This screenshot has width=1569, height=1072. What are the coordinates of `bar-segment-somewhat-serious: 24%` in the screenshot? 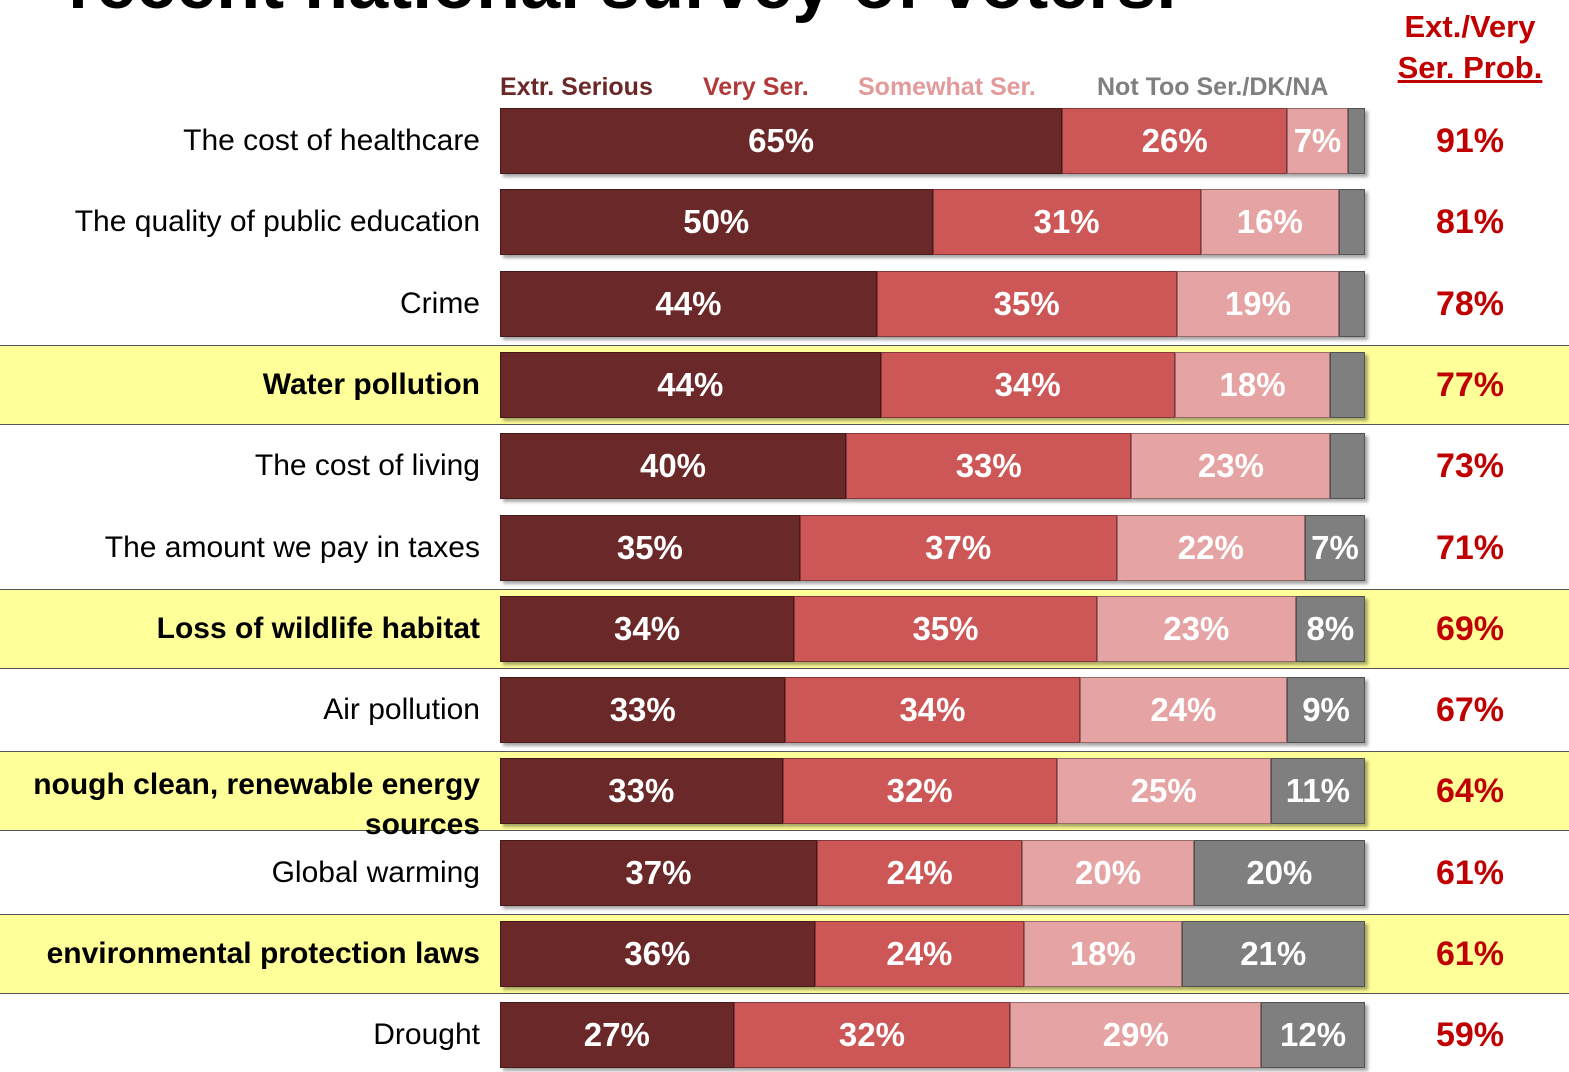 It's located at (1184, 710).